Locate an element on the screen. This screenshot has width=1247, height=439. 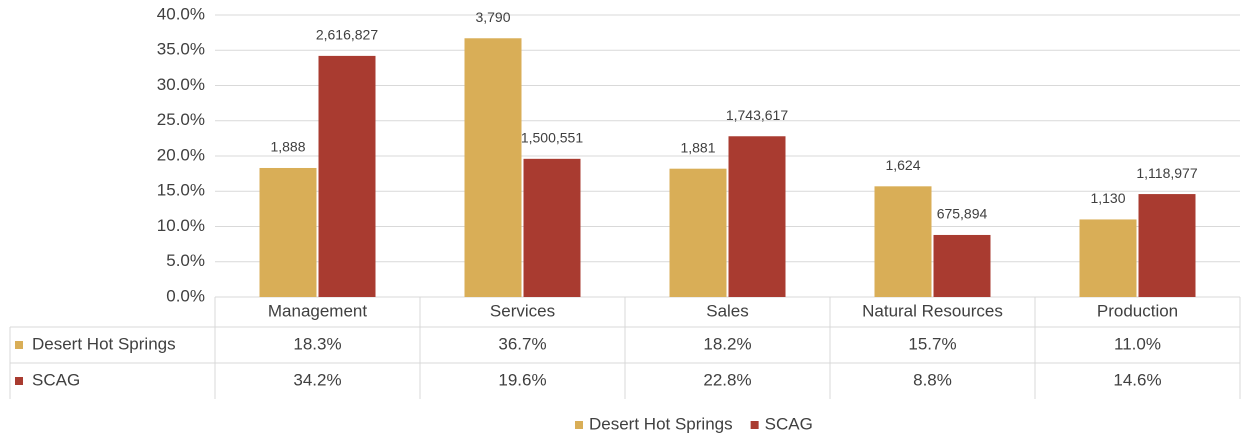
table-cell: 8.8% is located at coordinates (932, 379).